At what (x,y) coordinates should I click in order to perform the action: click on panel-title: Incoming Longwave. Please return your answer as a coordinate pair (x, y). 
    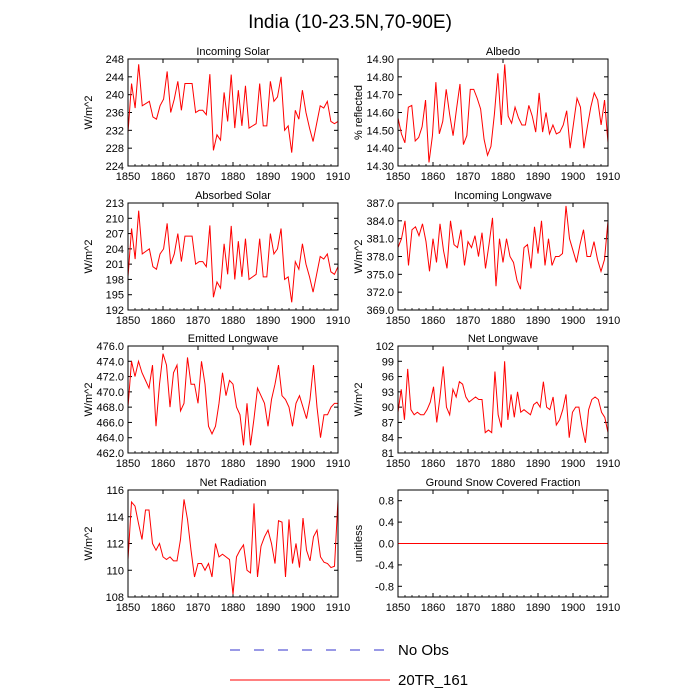
    Looking at the image, I should click on (503, 196).